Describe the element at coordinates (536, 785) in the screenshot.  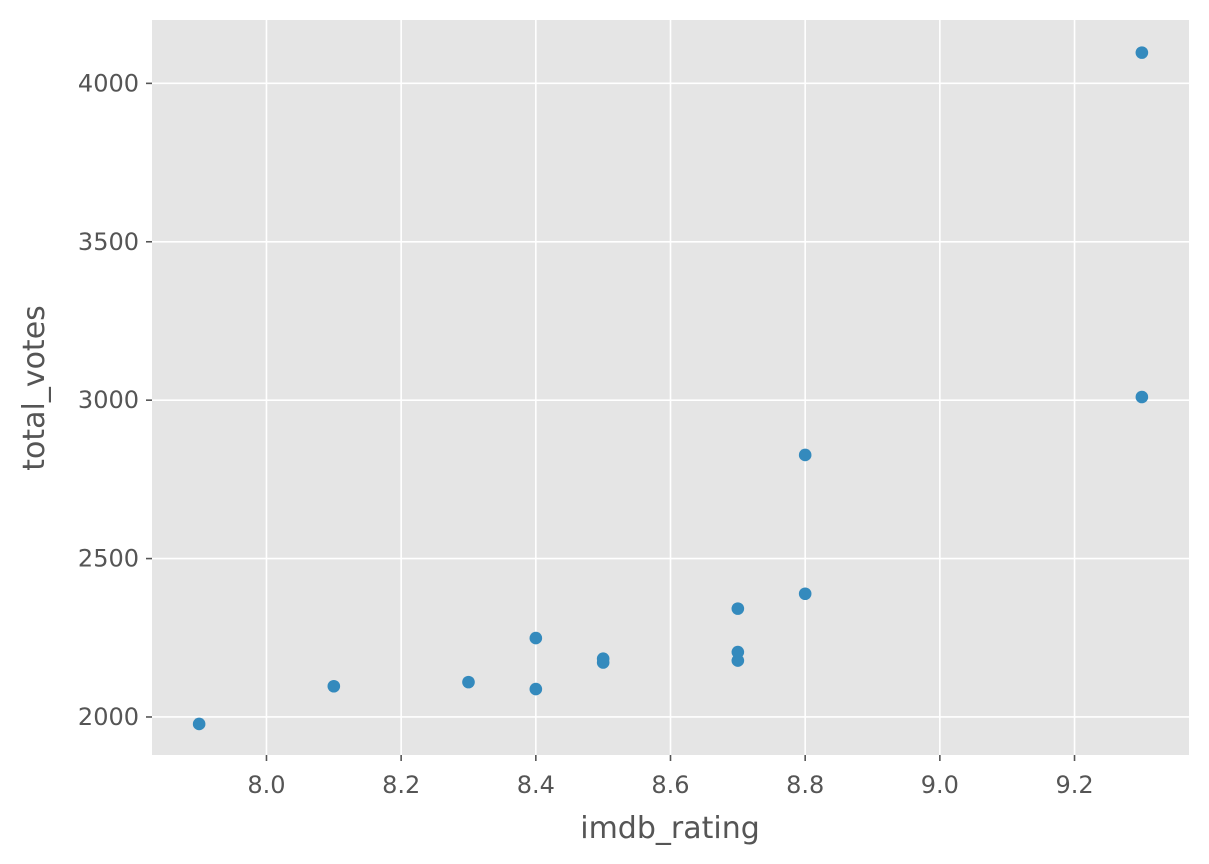
I see `x-tick-label: 8.4` at that location.